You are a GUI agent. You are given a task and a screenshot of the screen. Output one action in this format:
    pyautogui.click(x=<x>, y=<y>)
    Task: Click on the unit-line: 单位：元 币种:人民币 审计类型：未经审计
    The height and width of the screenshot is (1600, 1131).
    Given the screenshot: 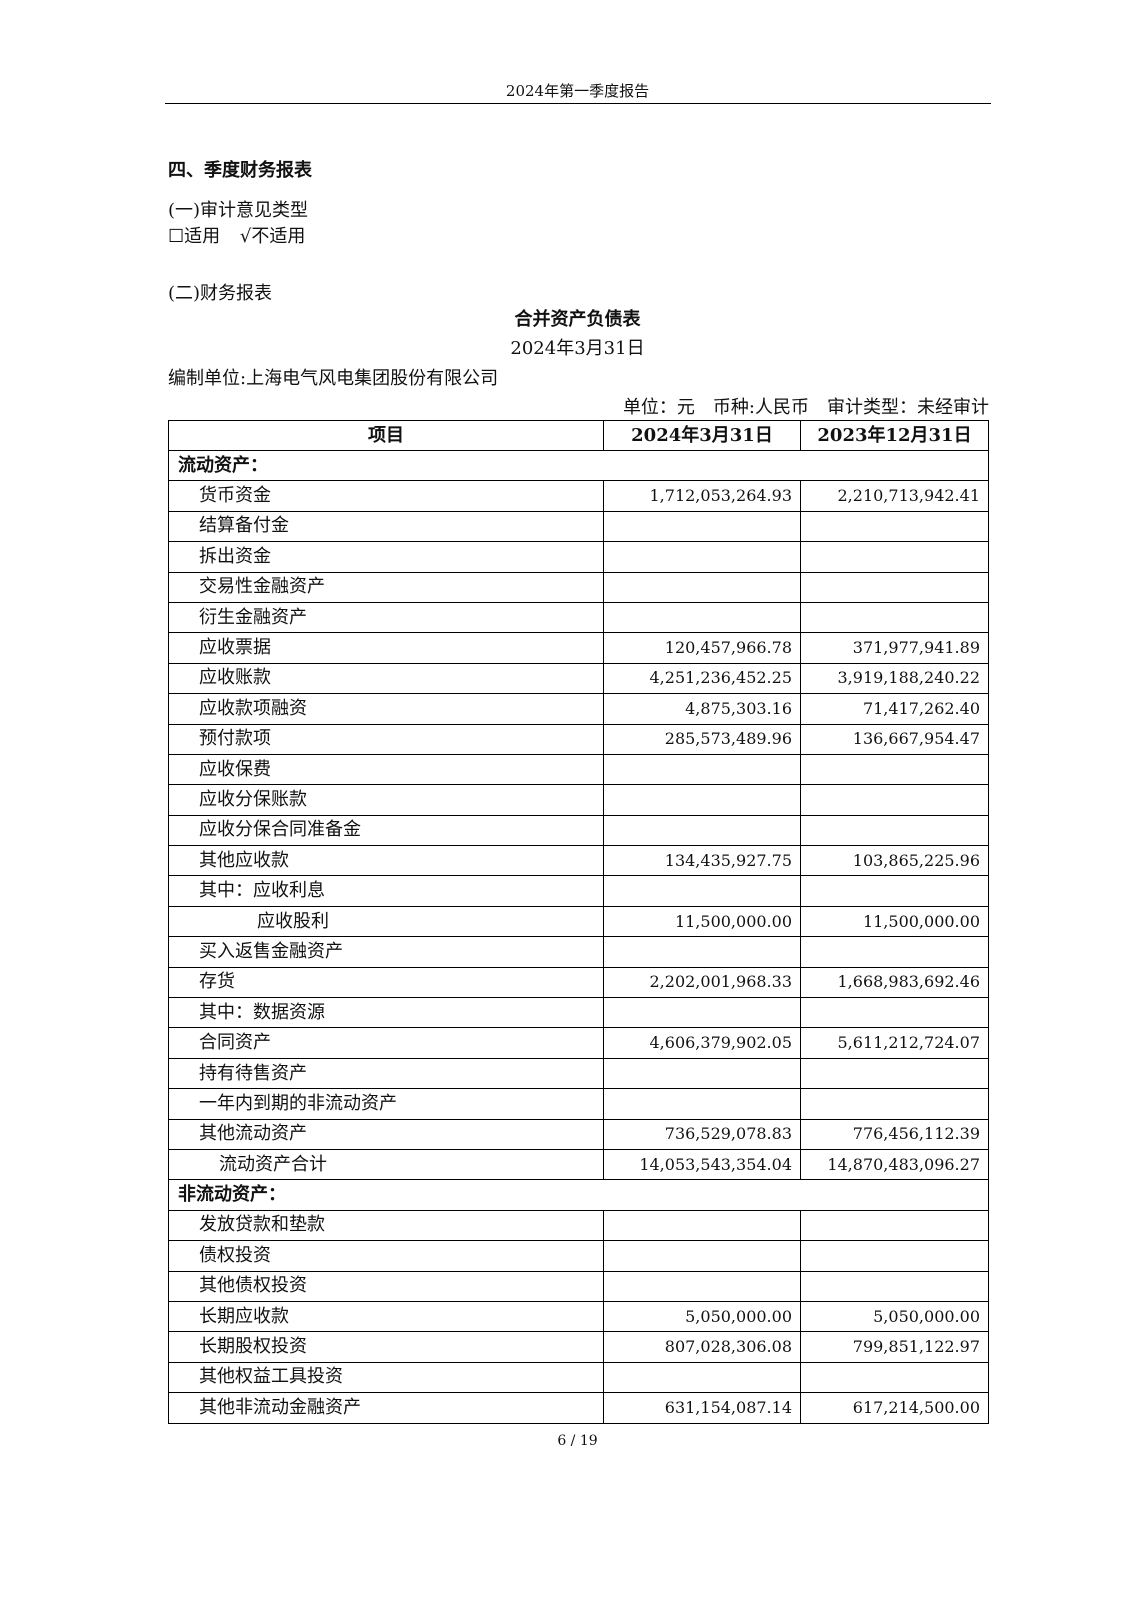 What is the action you would take?
    pyautogui.click(x=805, y=407)
    